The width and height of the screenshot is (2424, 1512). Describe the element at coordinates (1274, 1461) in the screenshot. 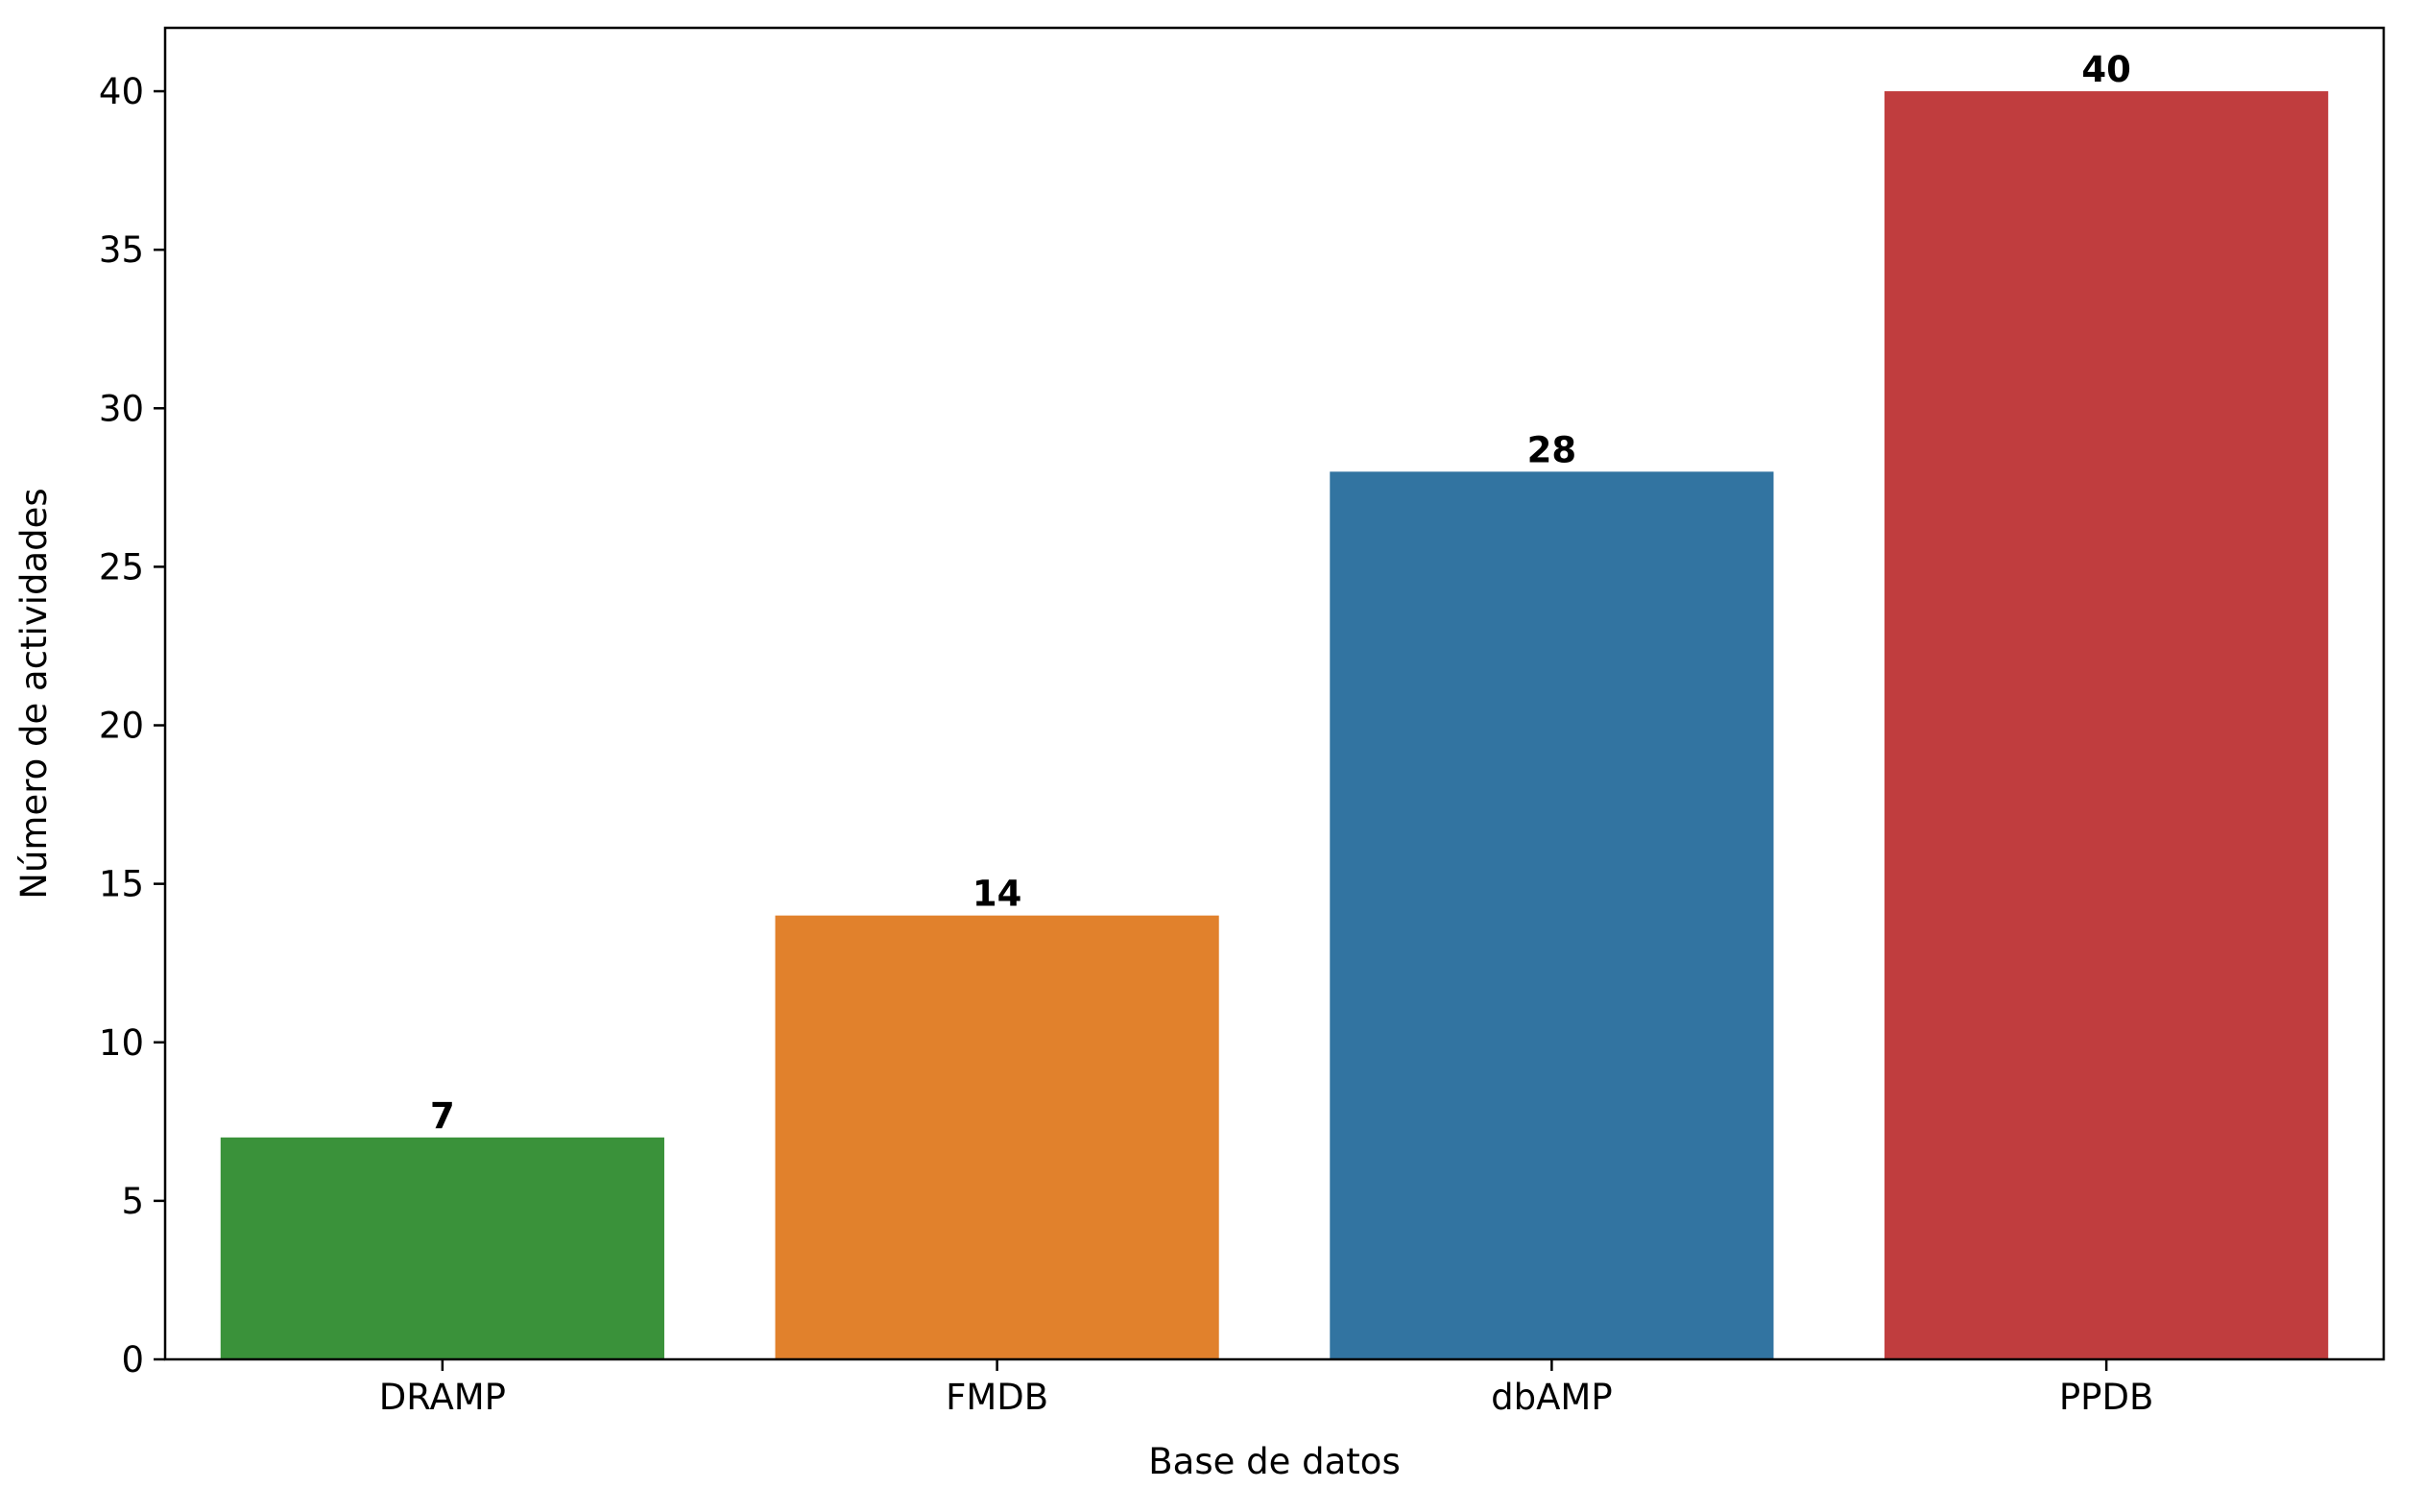

I see `x-axis-title: Base de datos` at that location.